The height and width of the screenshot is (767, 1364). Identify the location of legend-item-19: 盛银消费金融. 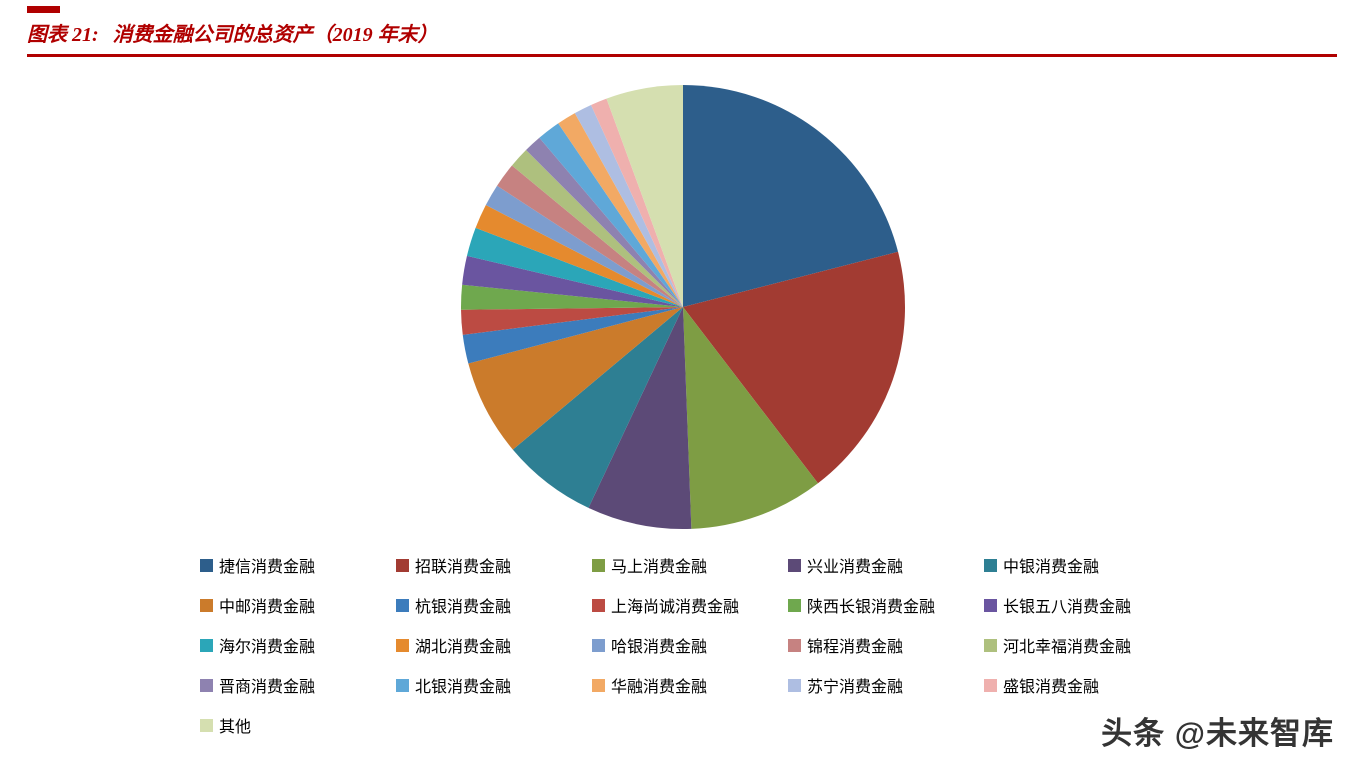
(1082, 686).